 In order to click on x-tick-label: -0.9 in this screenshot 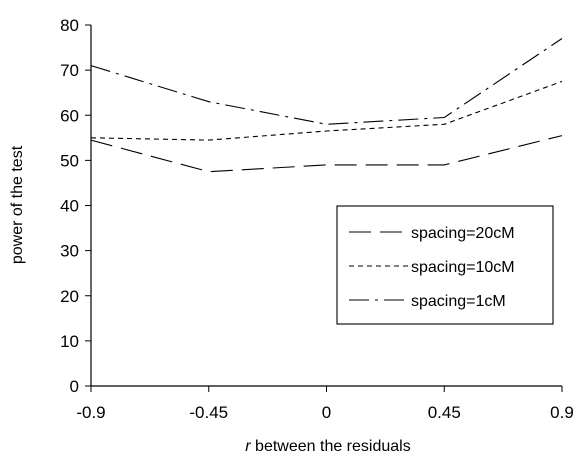, I will do `click(90, 412)`.